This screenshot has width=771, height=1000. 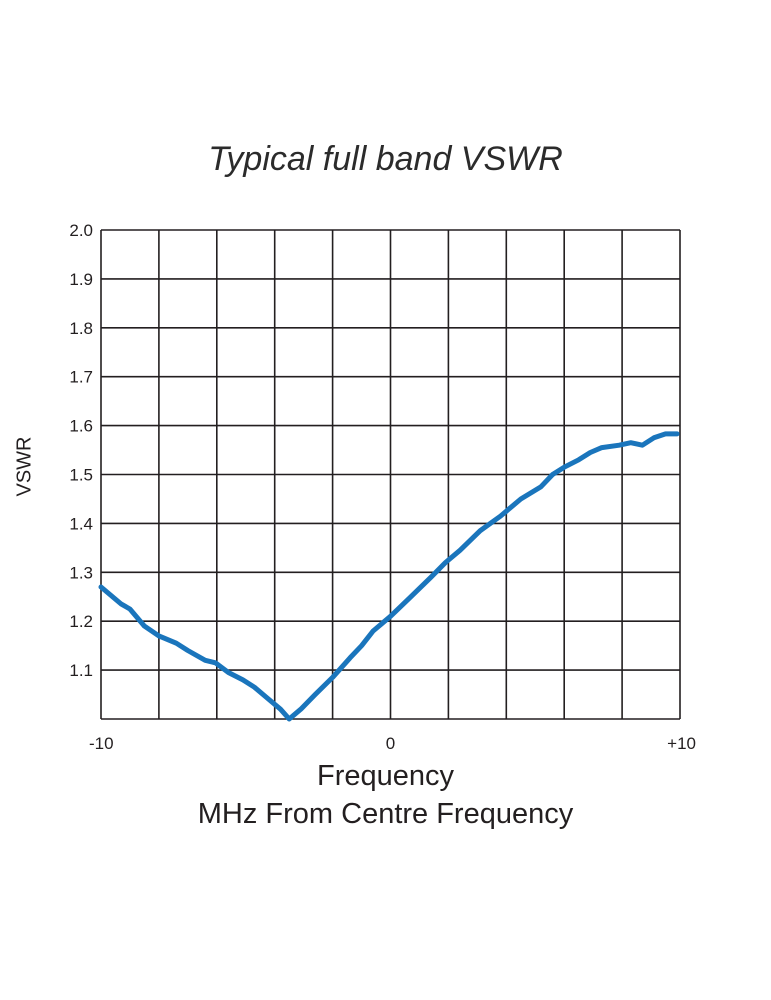 What do you see at coordinates (81, 230) in the screenshot?
I see `y-tick-label: 2.0` at bounding box center [81, 230].